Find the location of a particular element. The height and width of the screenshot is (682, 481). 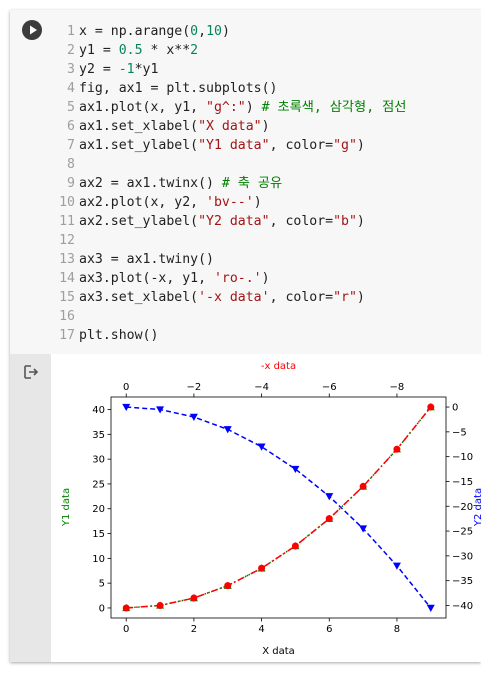

code-line: 13 ax3 = ax1.twiny() is located at coordinates (260, 259).